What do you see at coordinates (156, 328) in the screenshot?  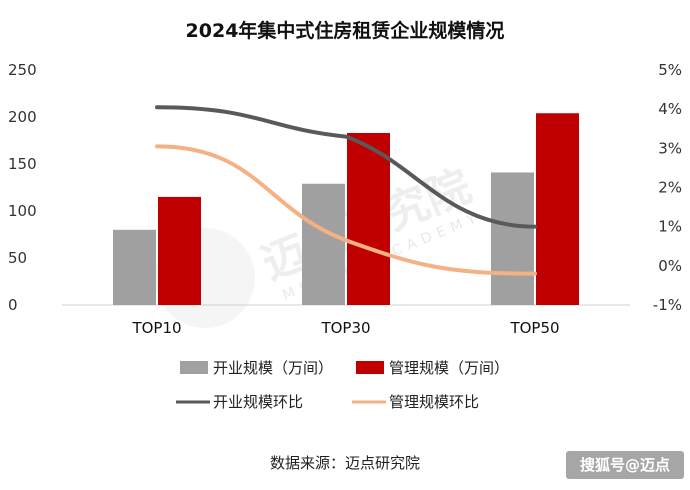 I see `x-tick-label: TOP10` at bounding box center [156, 328].